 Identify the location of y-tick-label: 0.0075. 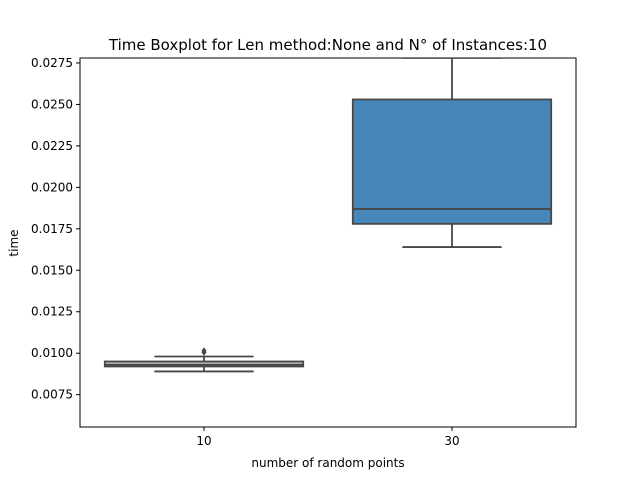
(52, 395).